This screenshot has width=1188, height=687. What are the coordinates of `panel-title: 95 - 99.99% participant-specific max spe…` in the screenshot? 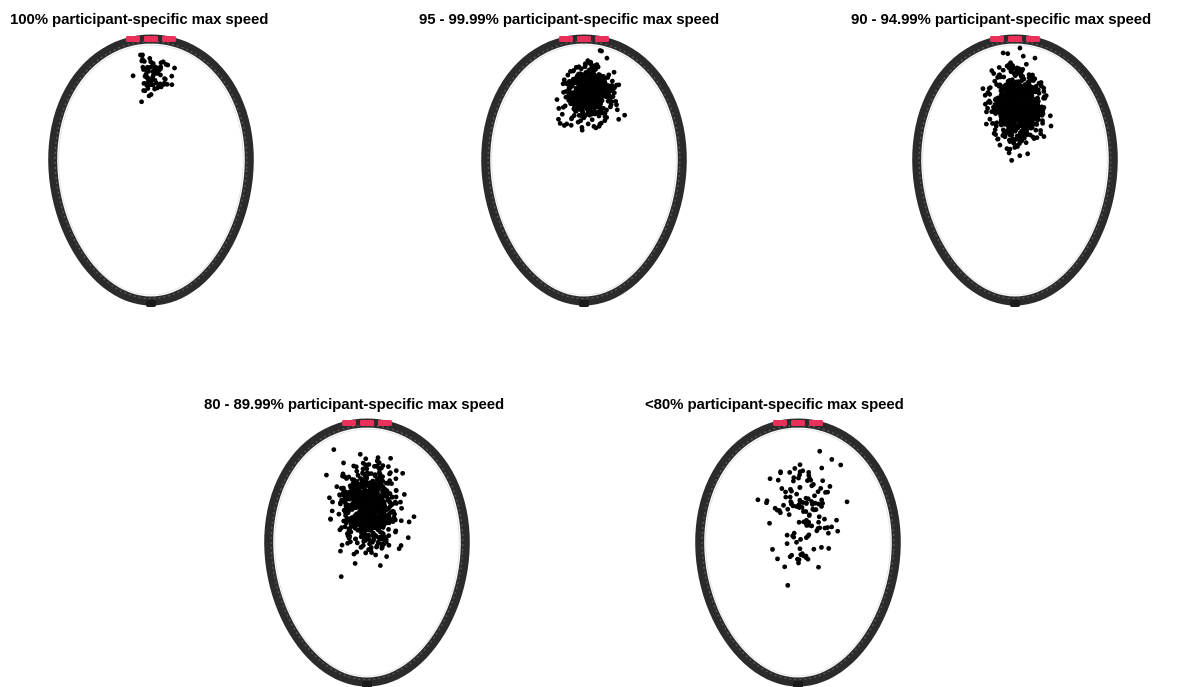 It's located at (569, 19).